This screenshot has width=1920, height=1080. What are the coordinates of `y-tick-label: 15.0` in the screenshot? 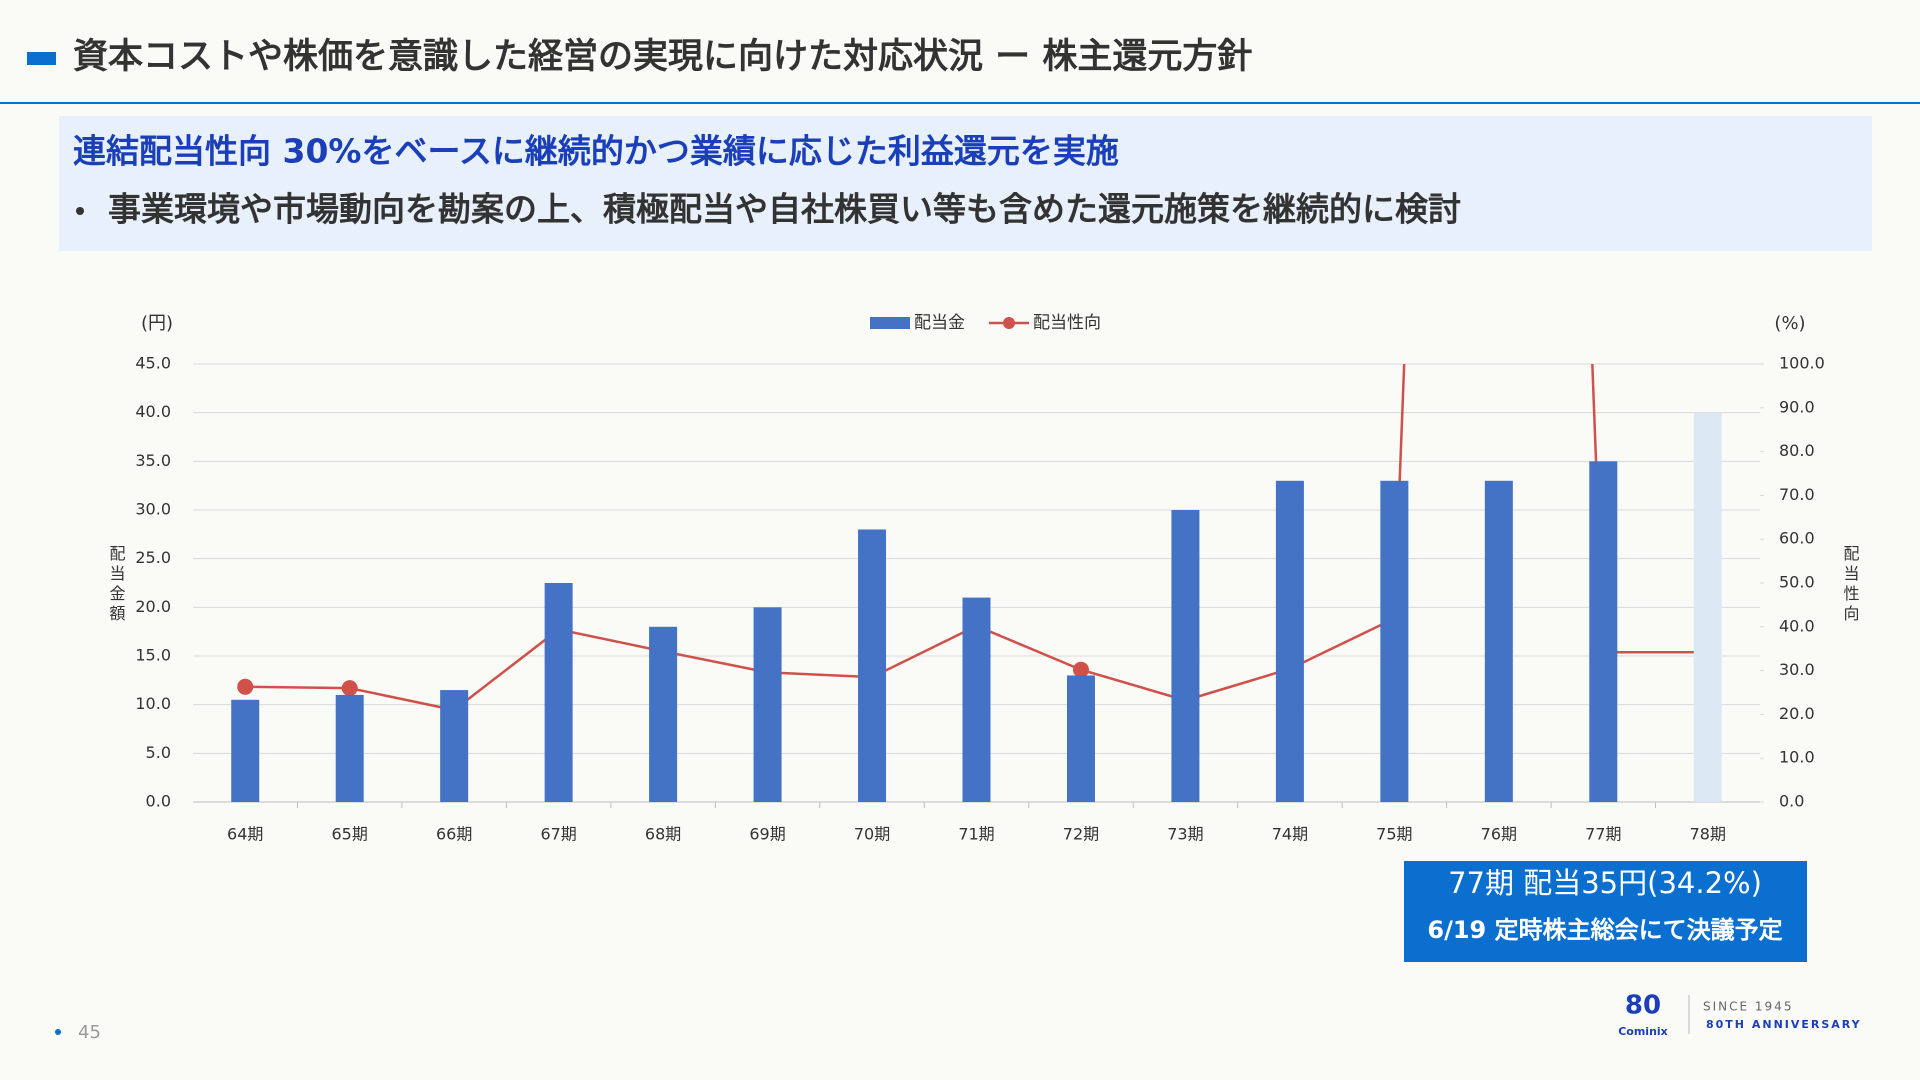 It's located at (153, 655).